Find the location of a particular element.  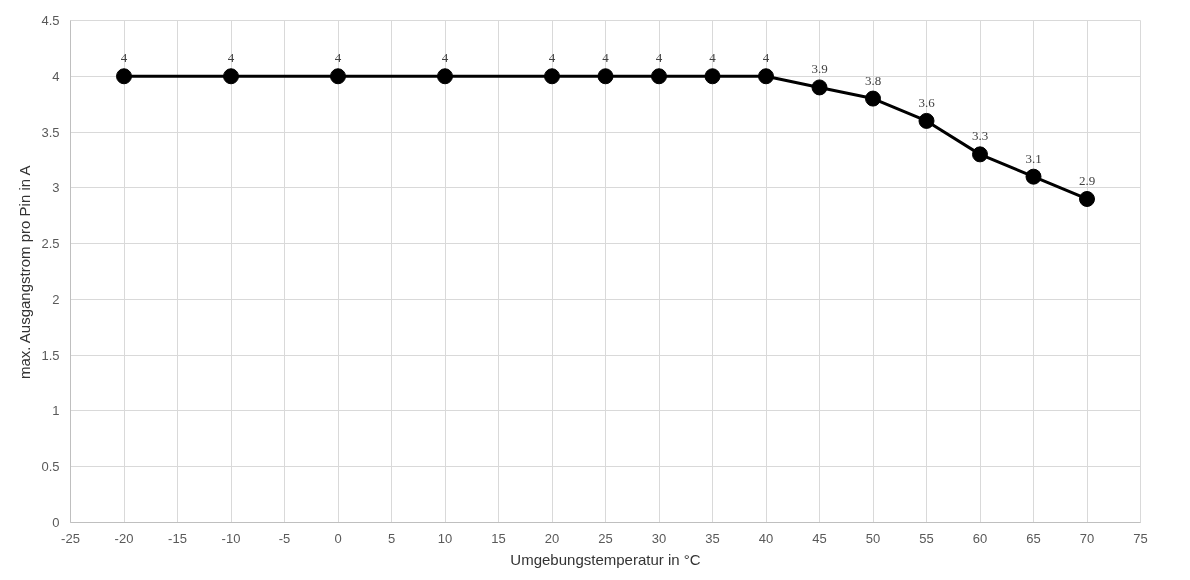

y-tick-label: 4 is located at coordinates (56, 76).